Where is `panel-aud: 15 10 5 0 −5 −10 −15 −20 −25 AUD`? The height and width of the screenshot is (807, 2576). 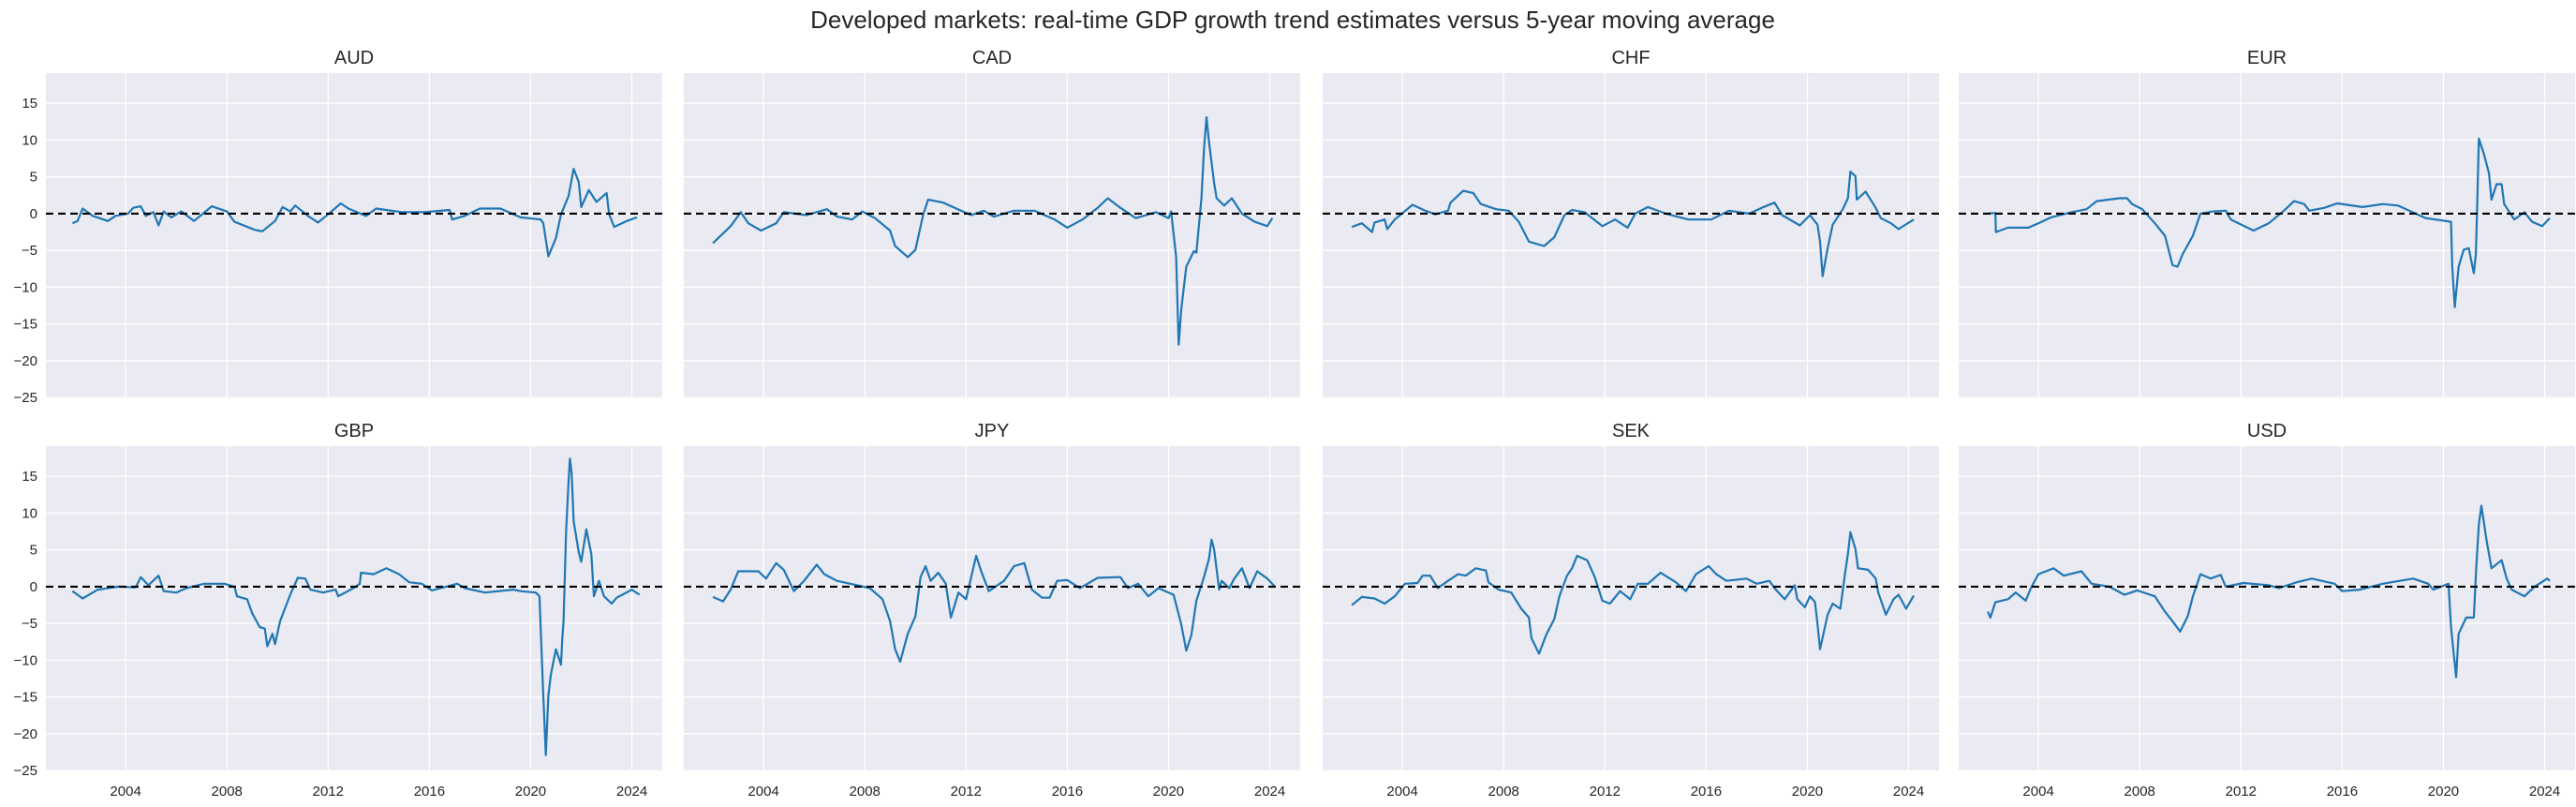
panel-aud: 15 10 5 0 −5 −10 −15 −20 −25 AUD is located at coordinates (338, 227).